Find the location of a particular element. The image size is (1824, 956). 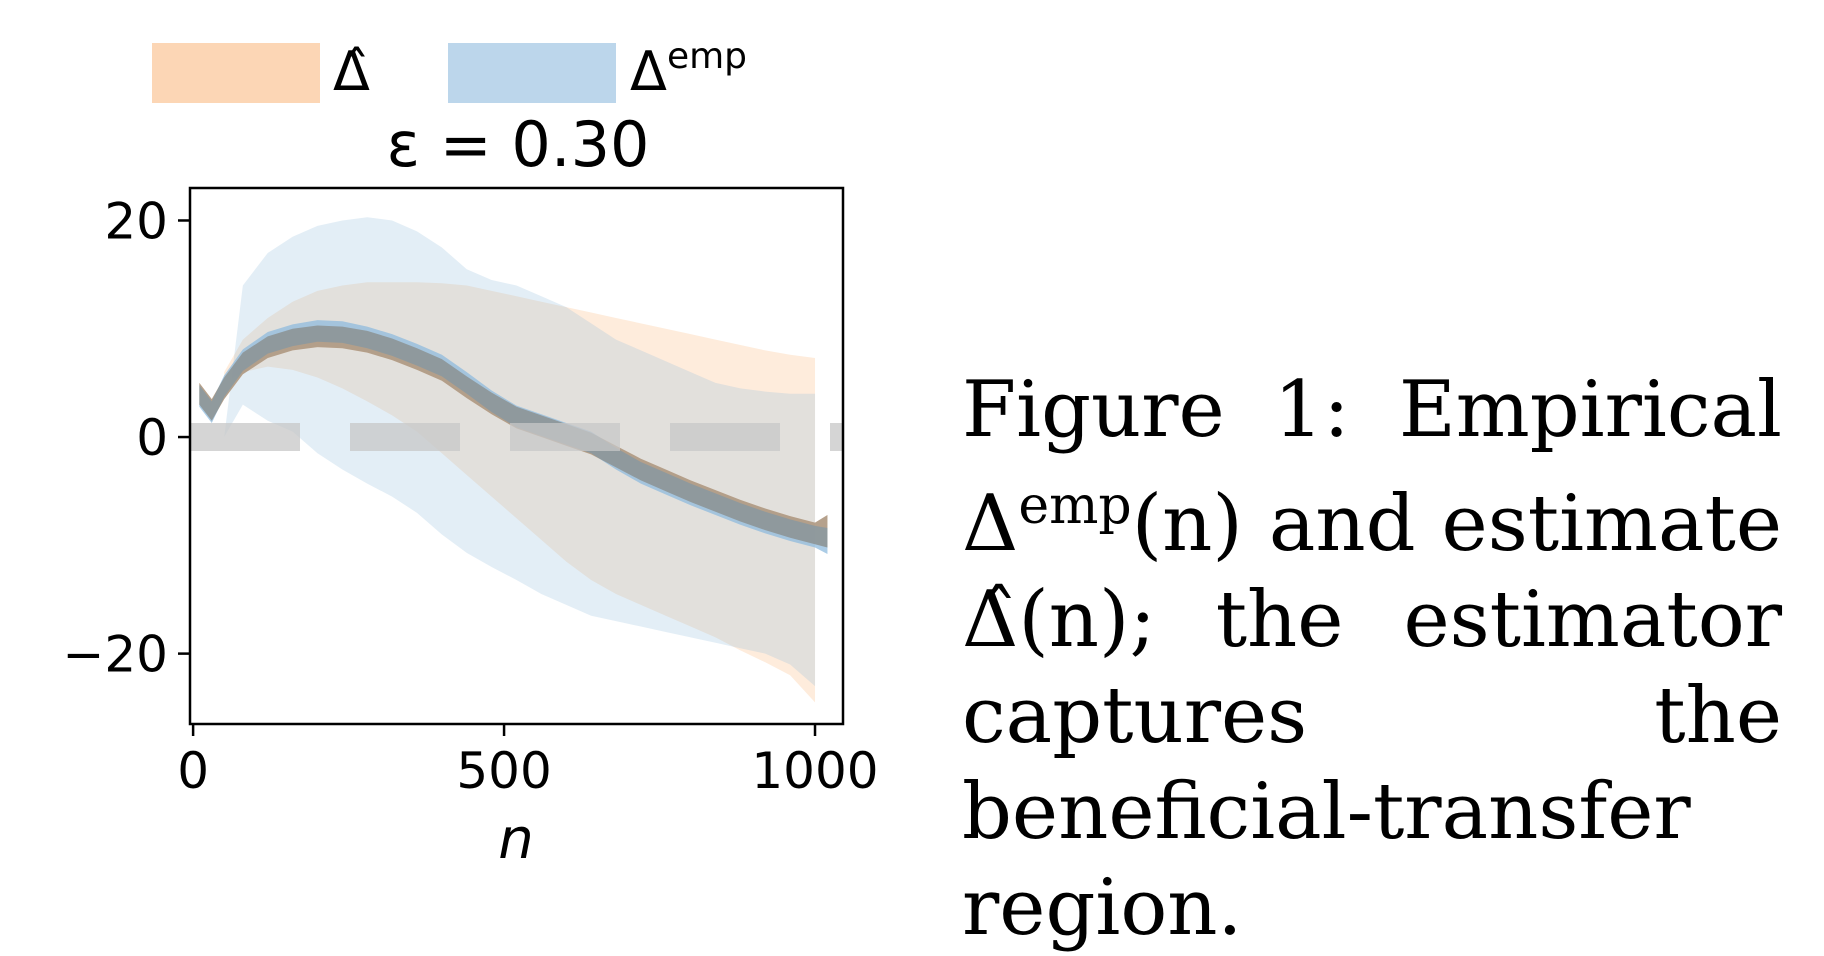

caption-text-2: (n) and estimate is located at coordinates (1456, 524).